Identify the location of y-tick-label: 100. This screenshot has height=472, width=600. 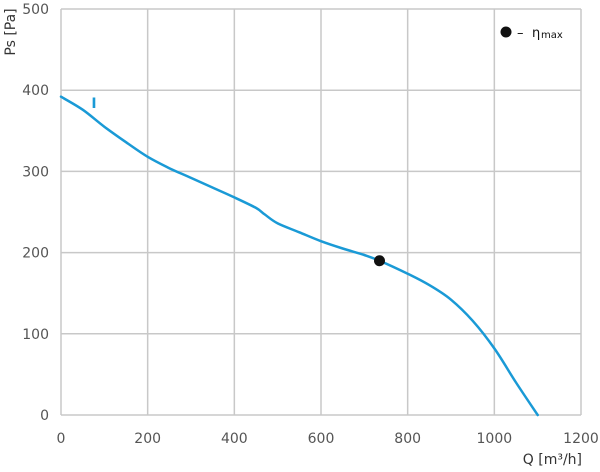
(35, 335).